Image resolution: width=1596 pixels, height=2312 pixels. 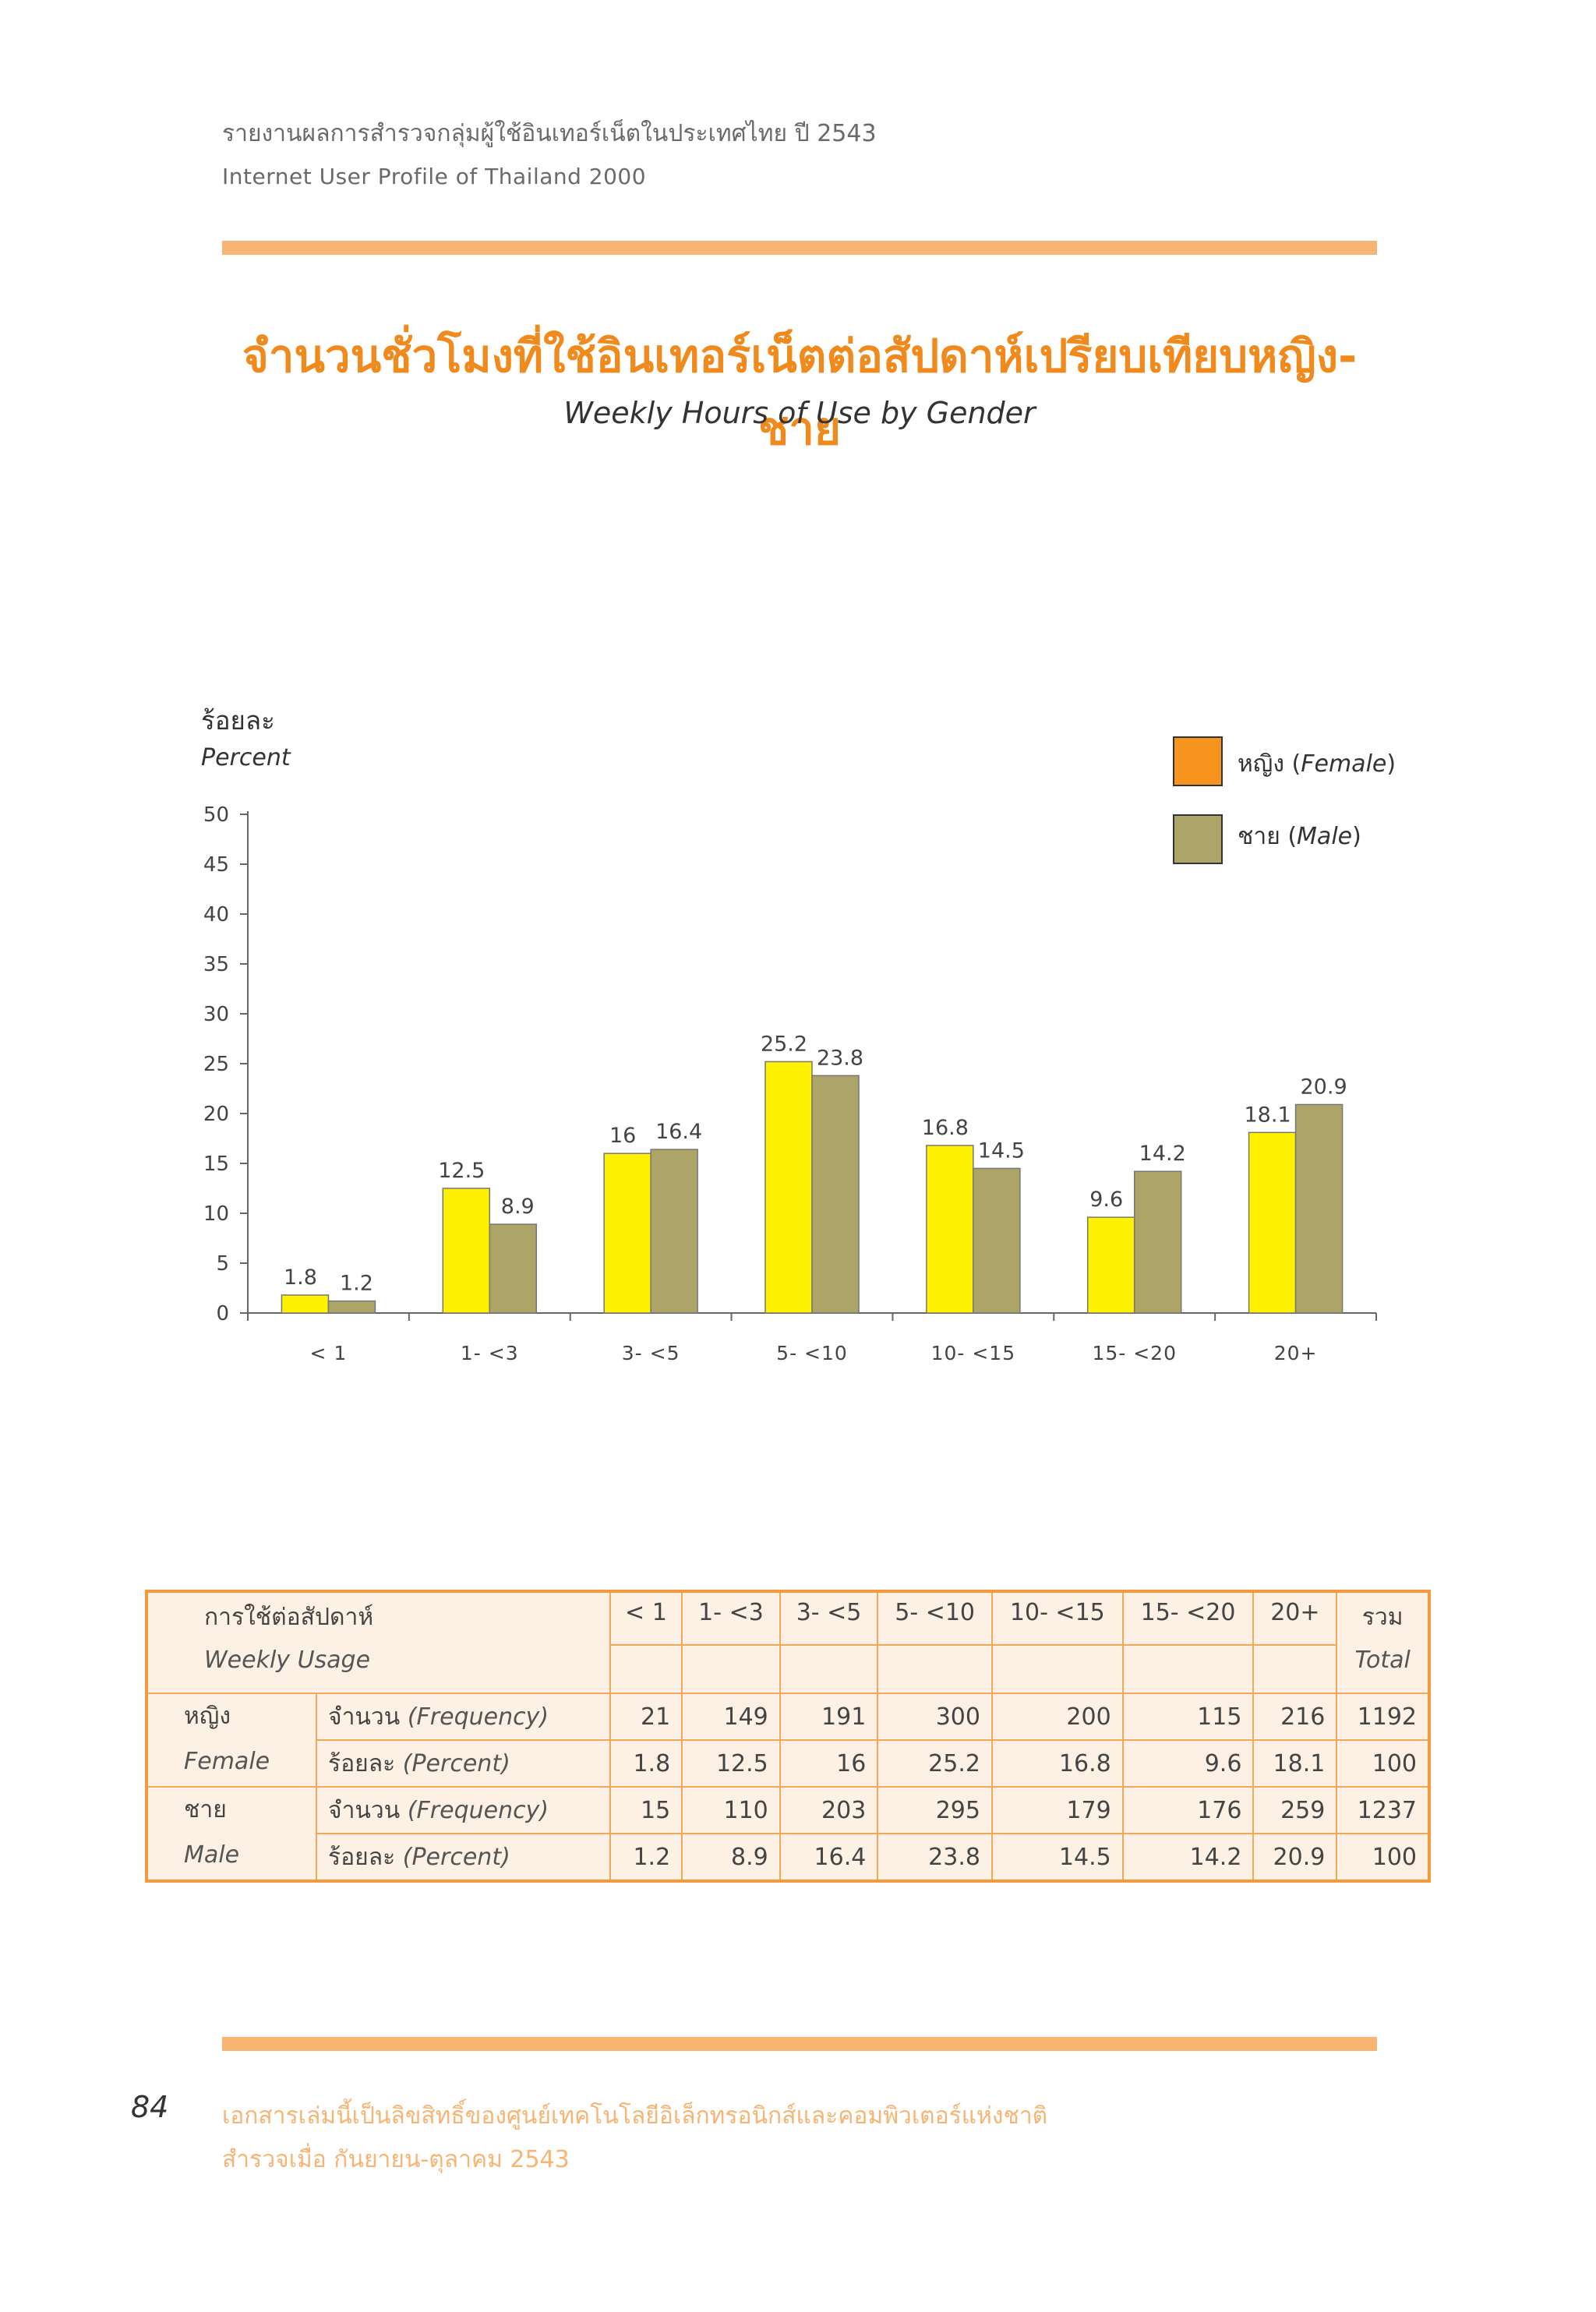 I want to click on bottom-rule, so click(x=799, y=2044).